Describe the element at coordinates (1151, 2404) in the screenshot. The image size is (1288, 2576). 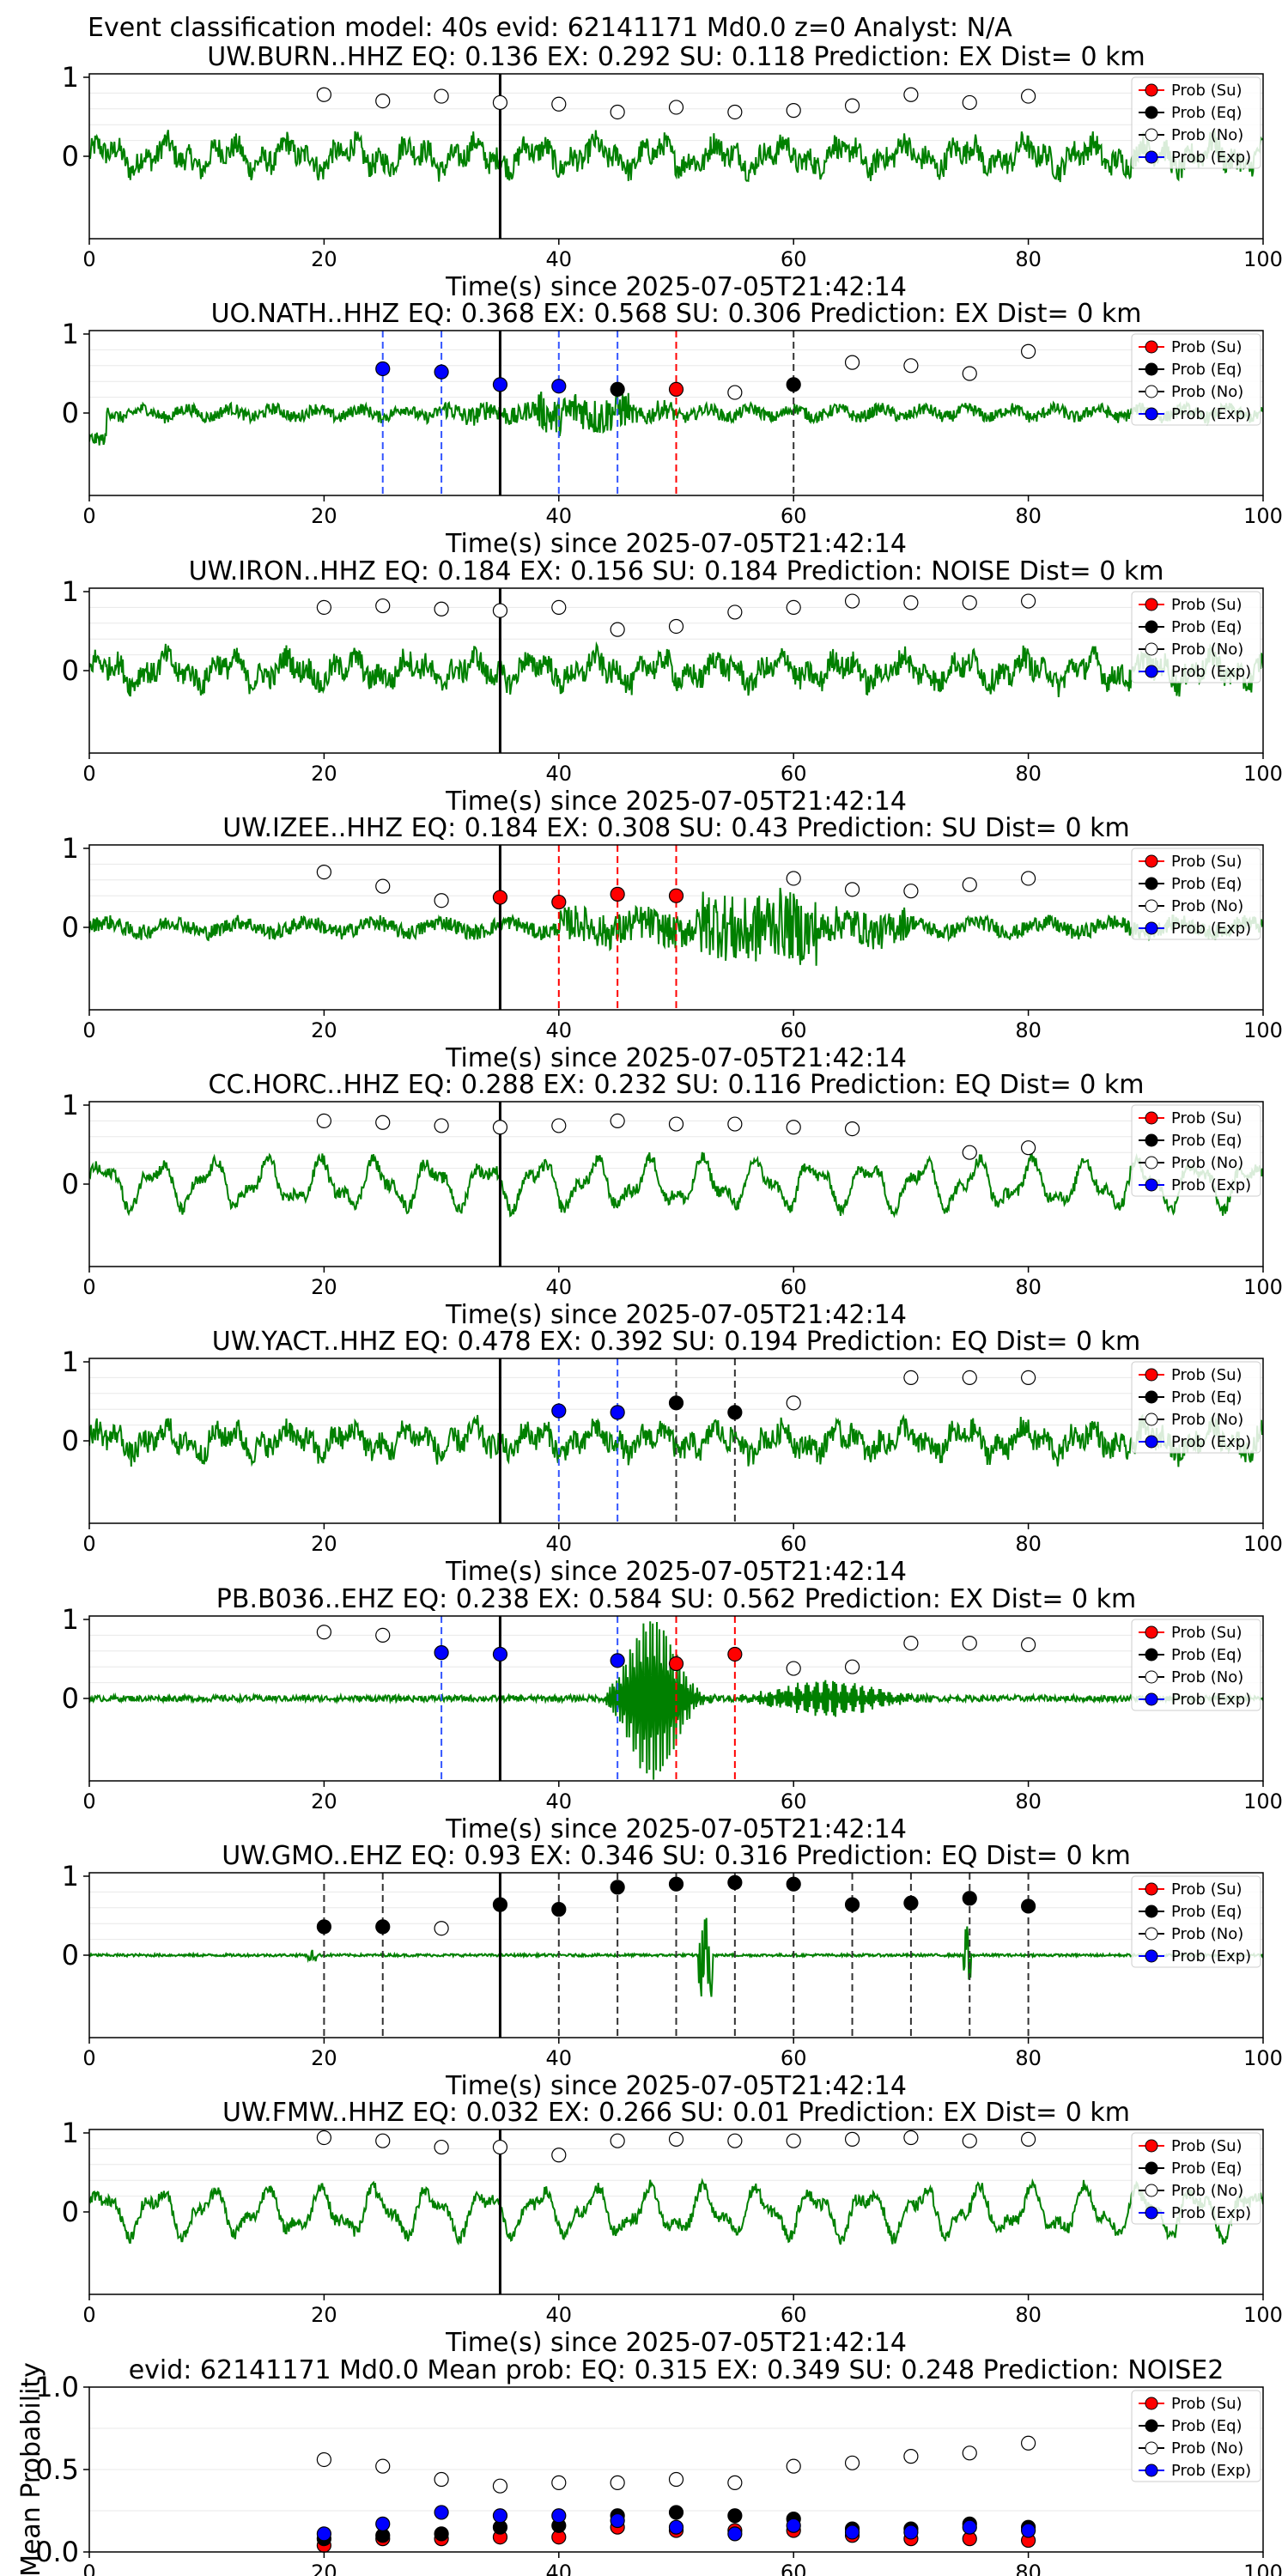
I see `legend-marker-su` at that location.